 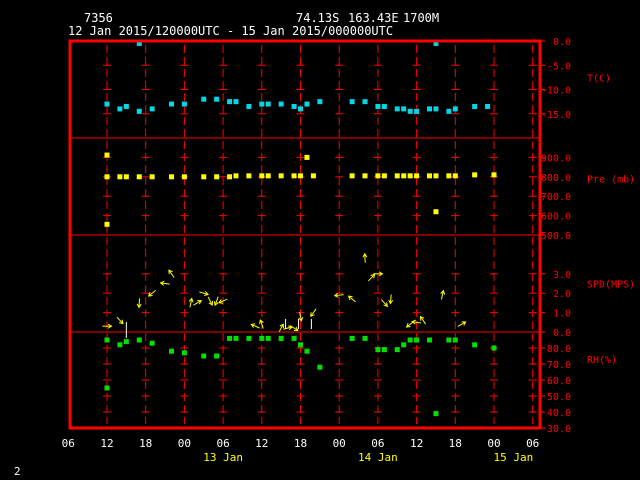 I want to click on day-label: 13 Jan, so click(x=223, y=457).